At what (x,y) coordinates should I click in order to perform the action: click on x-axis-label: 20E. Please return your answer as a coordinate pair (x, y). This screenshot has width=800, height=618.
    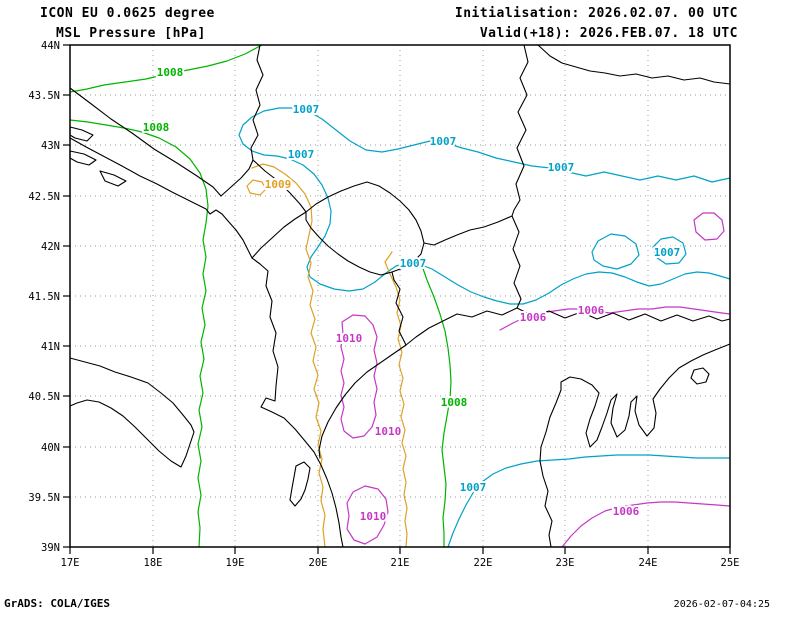
    Looking at the image, I should click on (318, 563).